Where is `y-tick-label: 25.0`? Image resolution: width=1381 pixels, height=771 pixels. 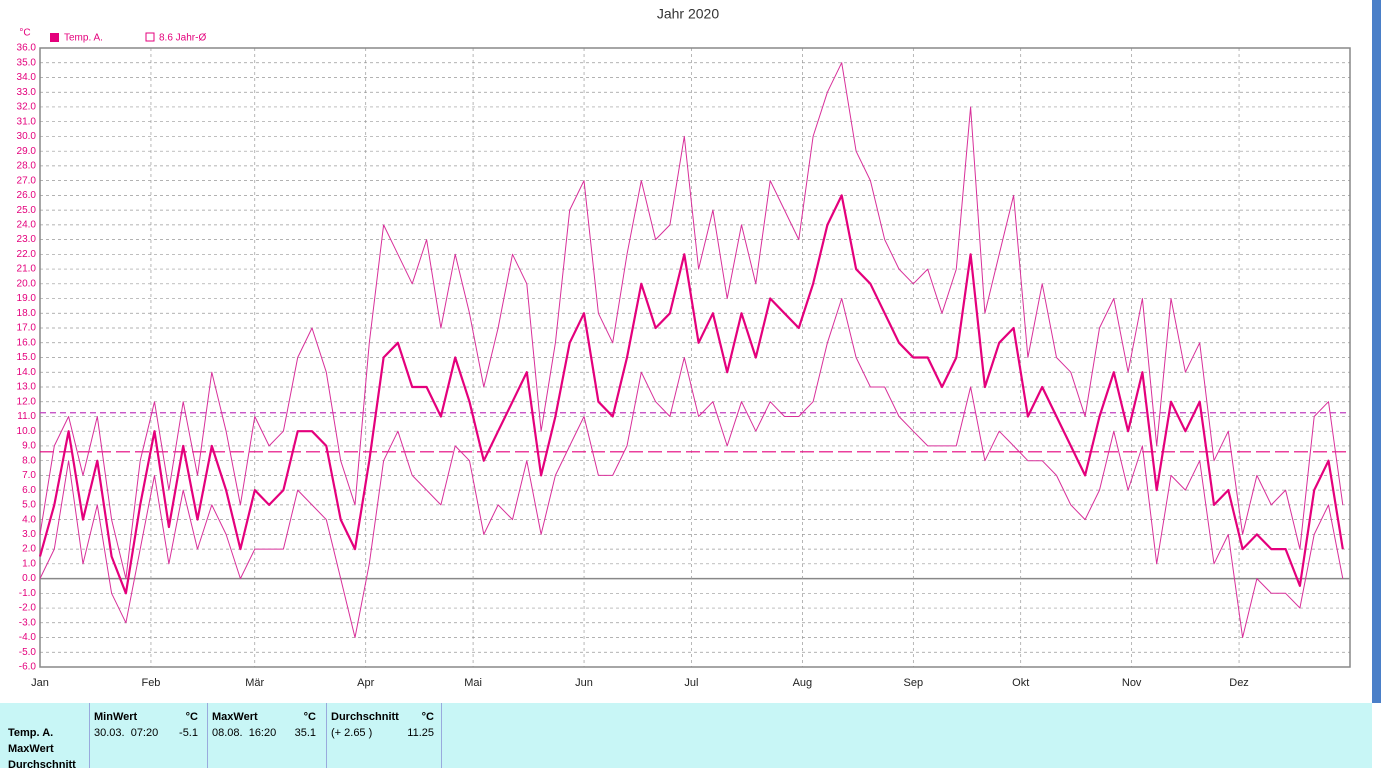
y-tick-label: 25.0 is located at coordinates (27, 210).